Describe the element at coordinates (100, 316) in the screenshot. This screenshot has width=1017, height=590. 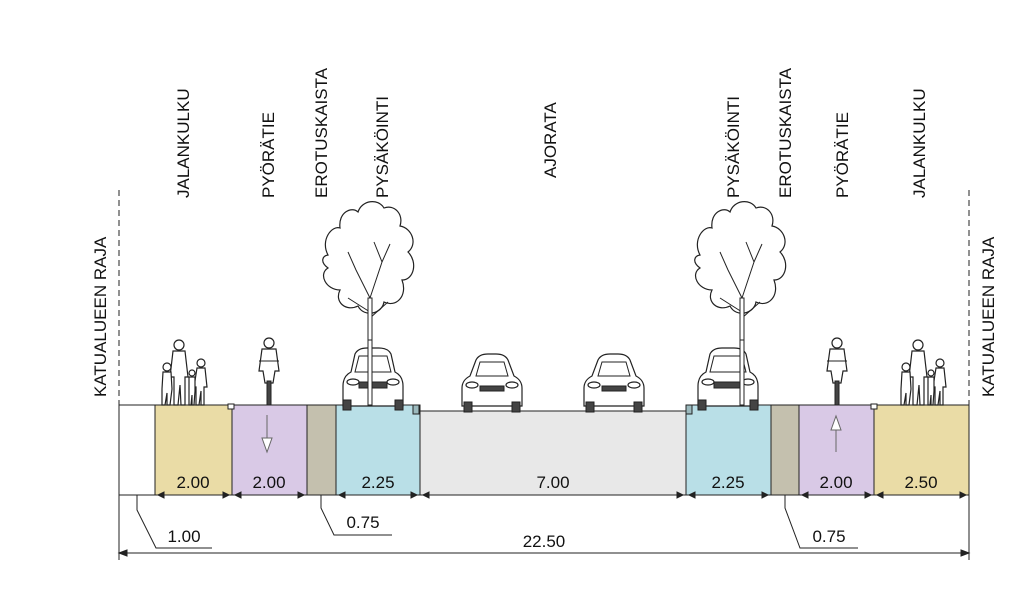
I see `label-boundary-left: KATUALUEEN RAJA` at that location.